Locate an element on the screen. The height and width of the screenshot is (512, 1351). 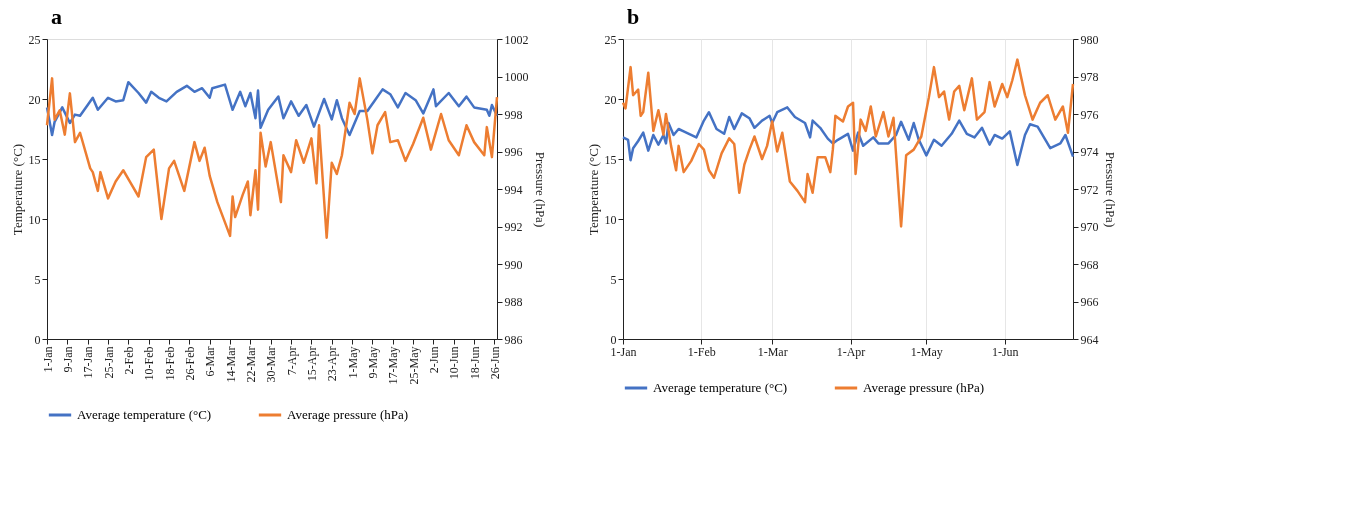
x-tick-label: 6-Mar is located at coordinates (210, 361).